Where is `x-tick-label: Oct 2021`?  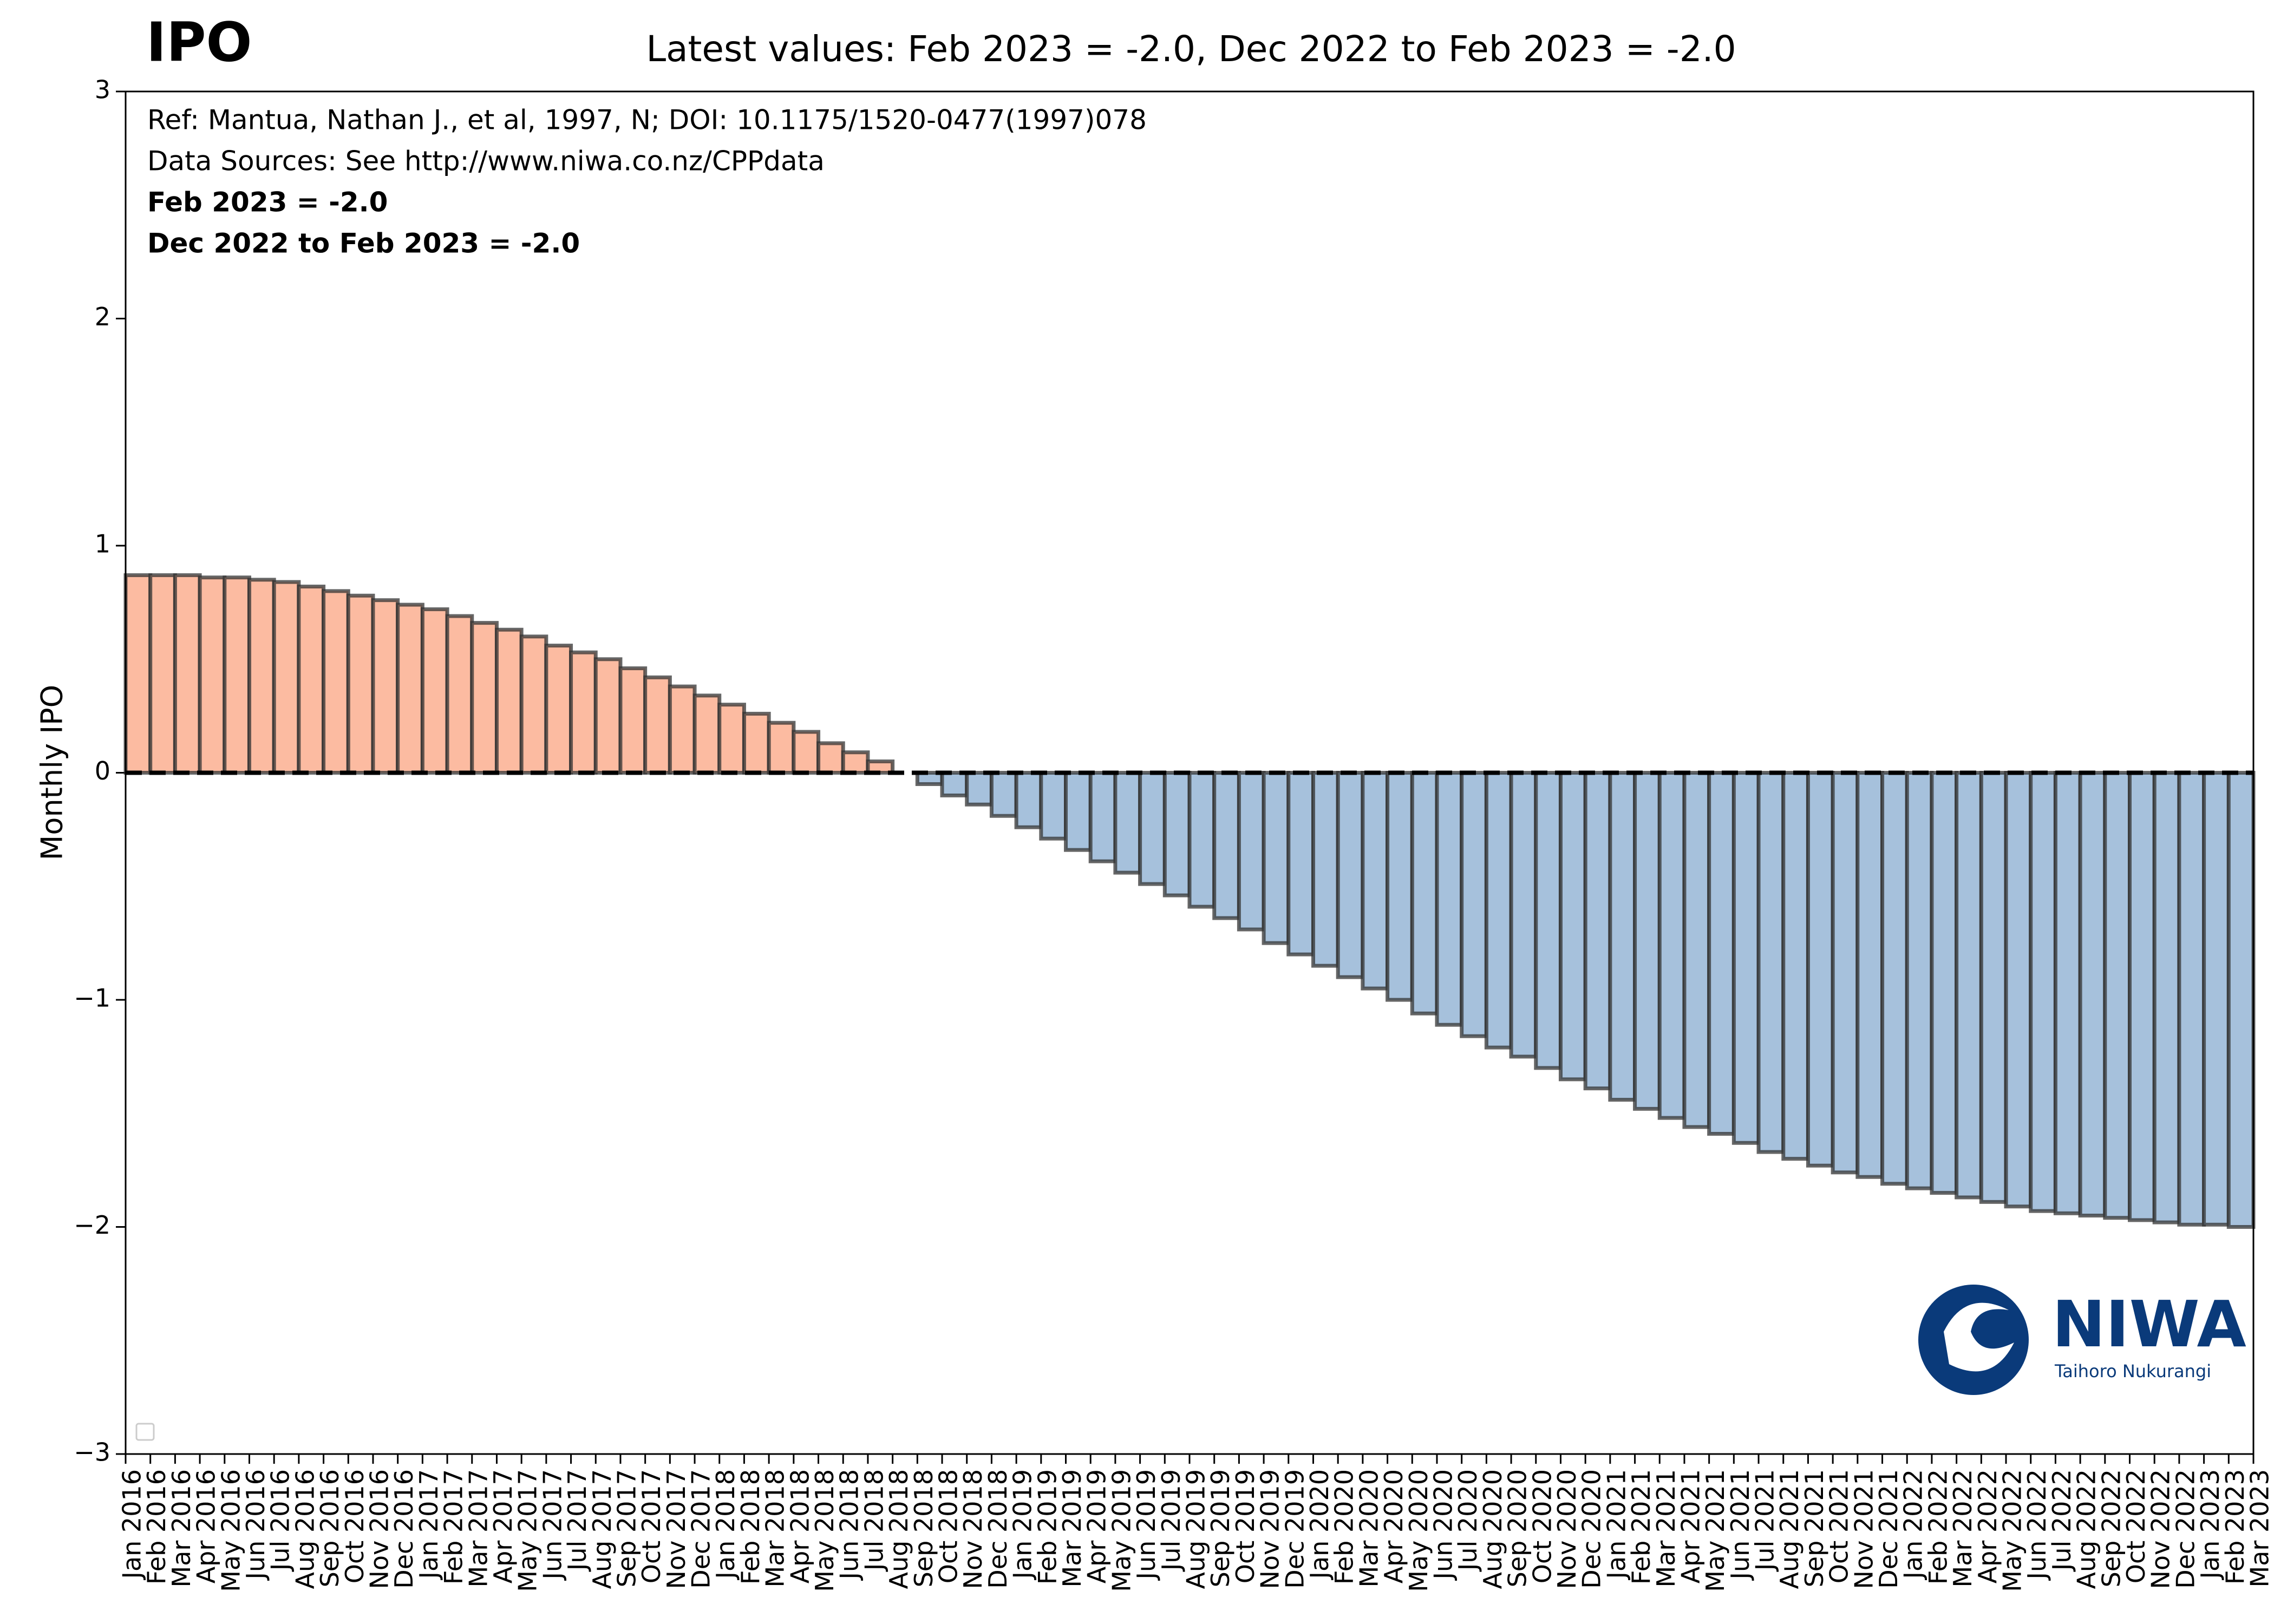 x-tick-label: Oct 2021 is located at coordinates (1840, 1526).